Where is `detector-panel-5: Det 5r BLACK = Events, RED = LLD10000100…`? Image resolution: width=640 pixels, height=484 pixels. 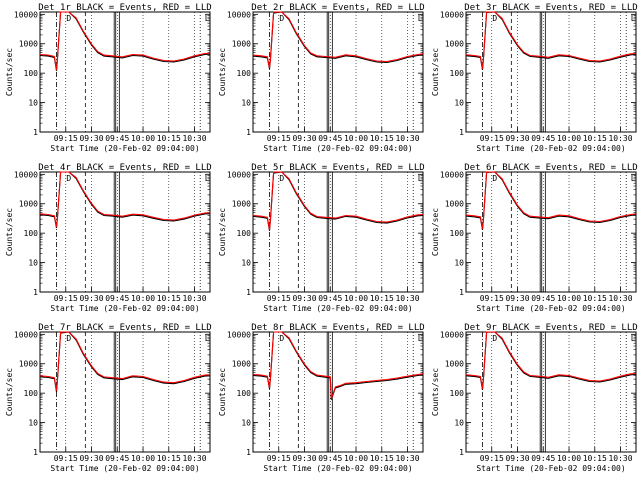 detector-panel-5: Det 5r BLACK = Events, RED = LLD10000100… is located at coordinates (321, 238).